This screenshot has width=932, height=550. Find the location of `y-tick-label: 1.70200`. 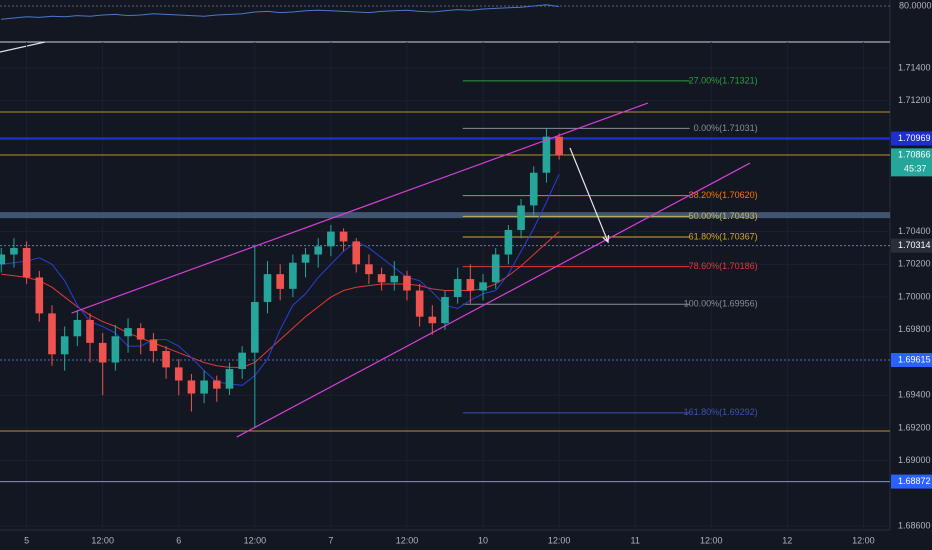

y-tick-label: 1.70200 is located at coordinates (914, 264).